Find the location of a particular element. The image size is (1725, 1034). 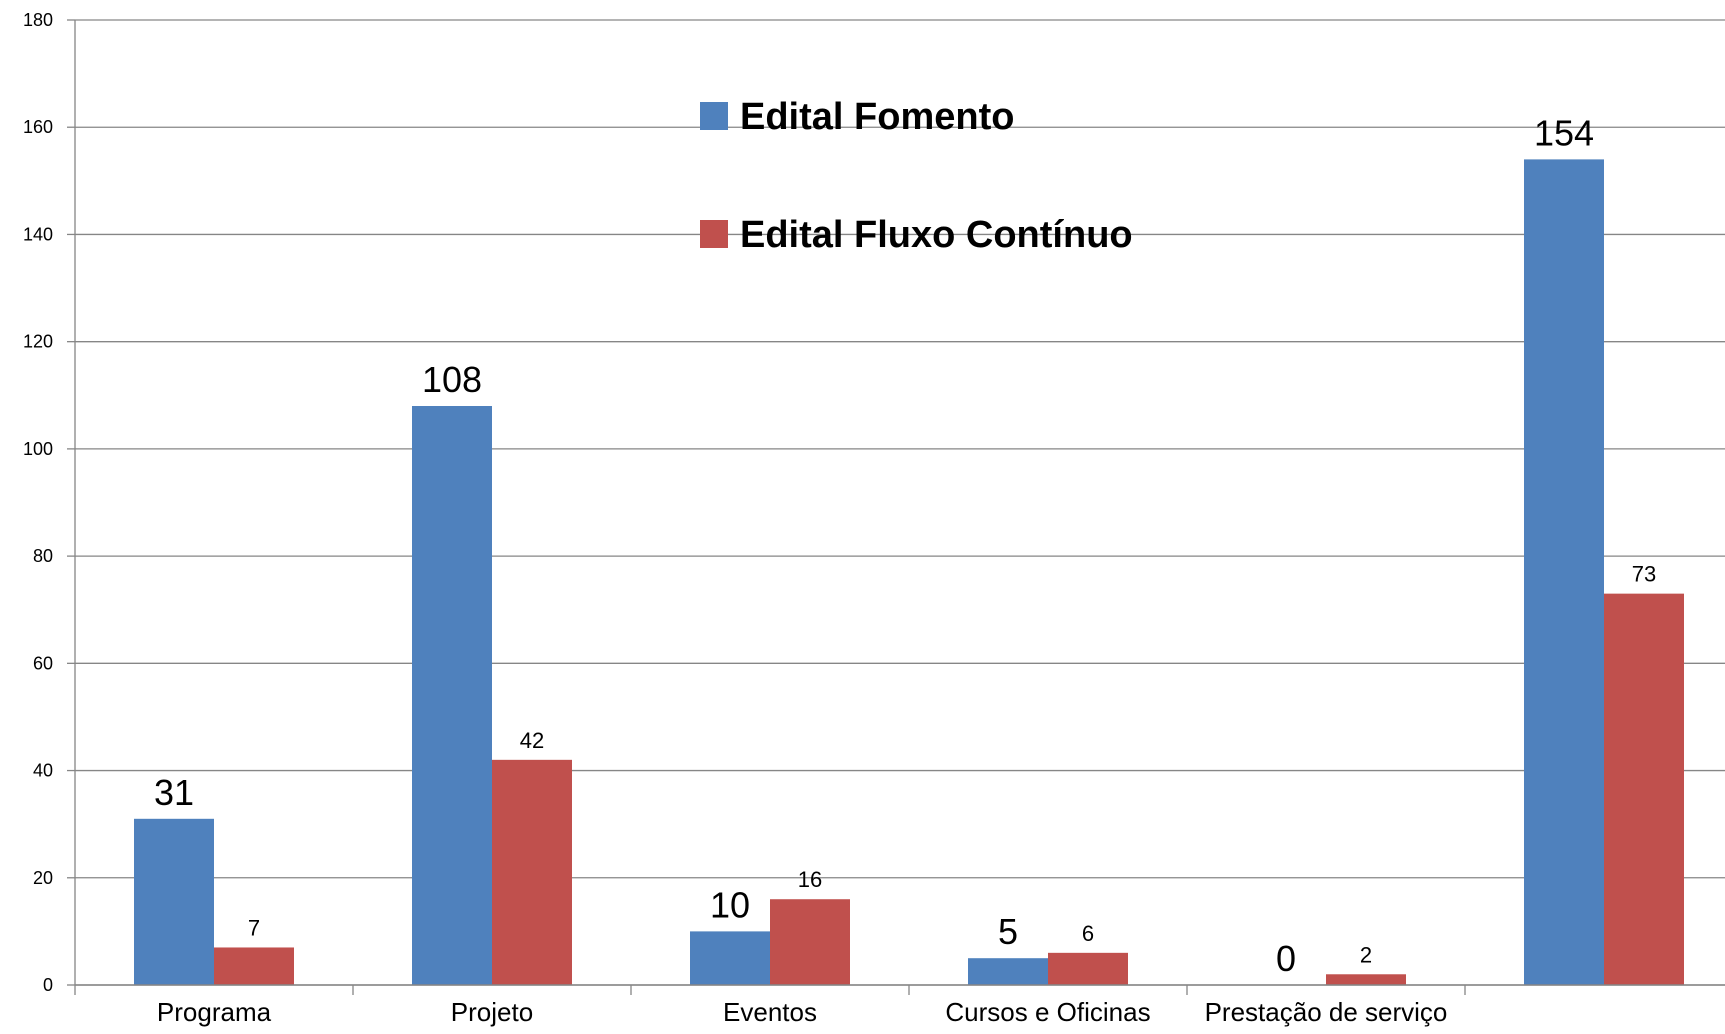

x-category-label: Eventos is located at coordinates (770, 1012).